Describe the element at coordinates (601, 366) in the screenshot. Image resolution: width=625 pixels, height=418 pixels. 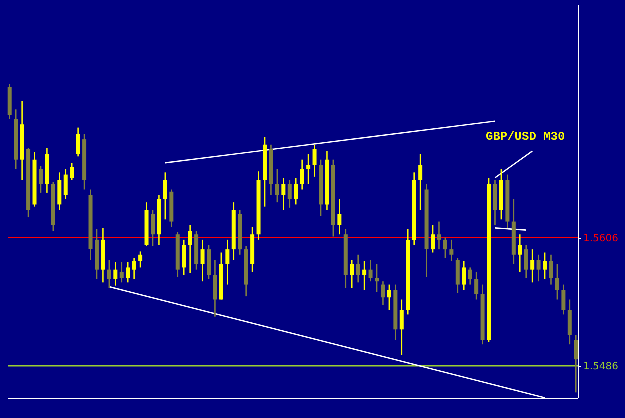
I see `y-tick-label: 1.5486` at that location.